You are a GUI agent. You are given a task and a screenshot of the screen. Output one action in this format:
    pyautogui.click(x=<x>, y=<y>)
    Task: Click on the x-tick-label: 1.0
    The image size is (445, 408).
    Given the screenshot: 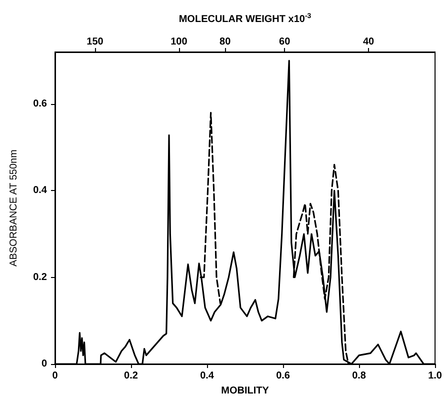 What is the action you would take?
    pyautogui.click(x=435, y=376)
    